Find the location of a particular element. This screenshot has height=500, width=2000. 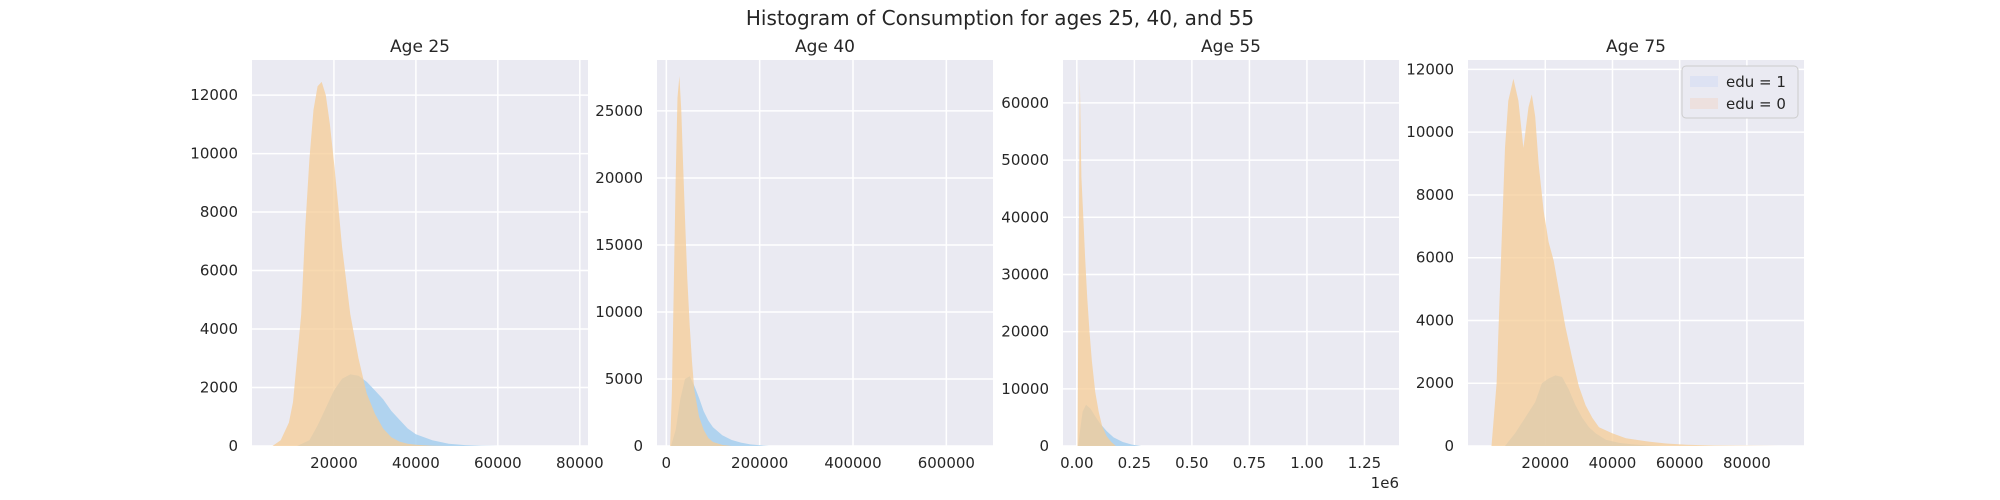

axis-offset-label: 1e6 is located at coordinates (1385, 483).